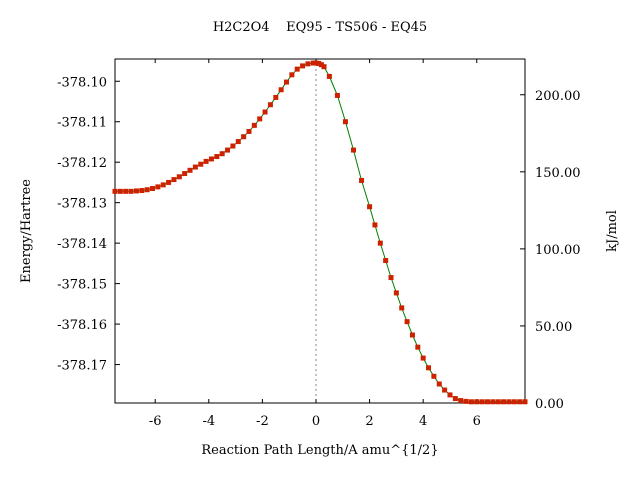 The image size is (640, 480). I want to click on y-tick-label: -378.14, so click(82, 244).